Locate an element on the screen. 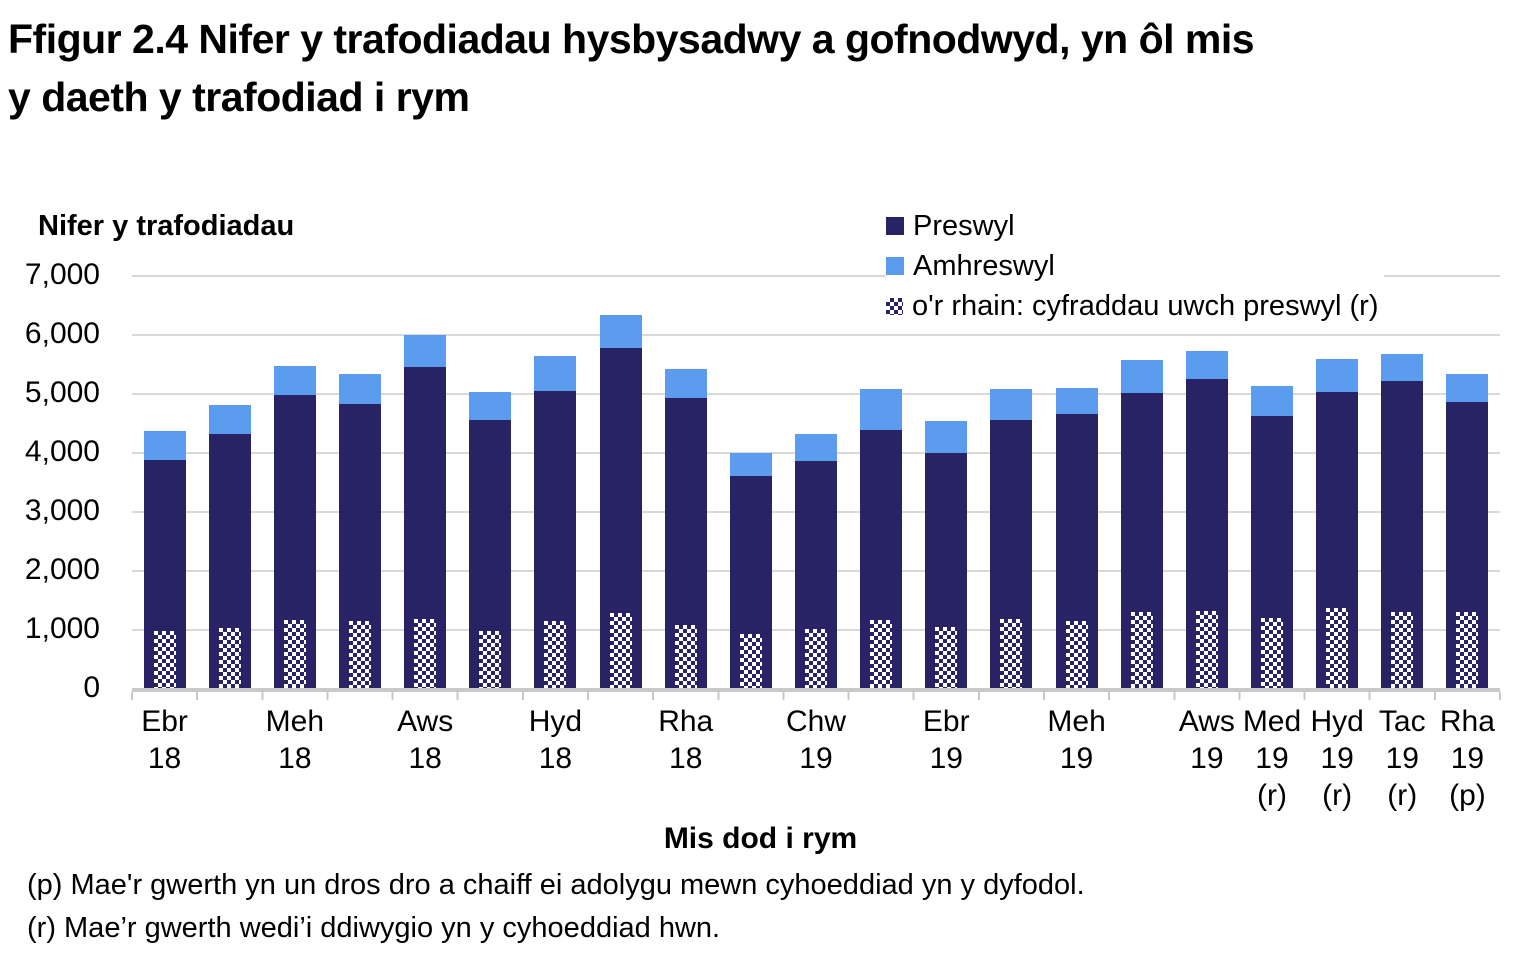 Image resolution: width=1521 pixels, height=965 pixels. x-tick-label: Aws 18 is located at coordinates (425, 740).